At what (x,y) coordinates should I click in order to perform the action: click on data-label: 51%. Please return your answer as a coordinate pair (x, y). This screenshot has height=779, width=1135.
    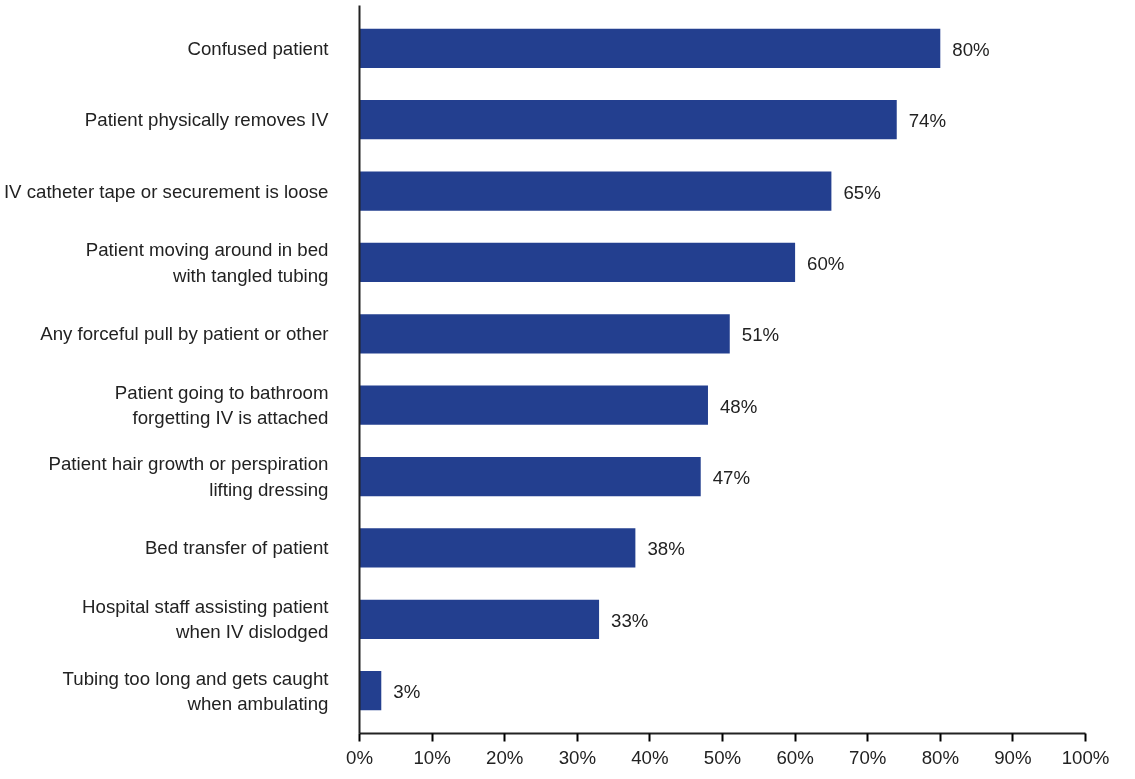
    Looking at the image, I should click on (760, 335).